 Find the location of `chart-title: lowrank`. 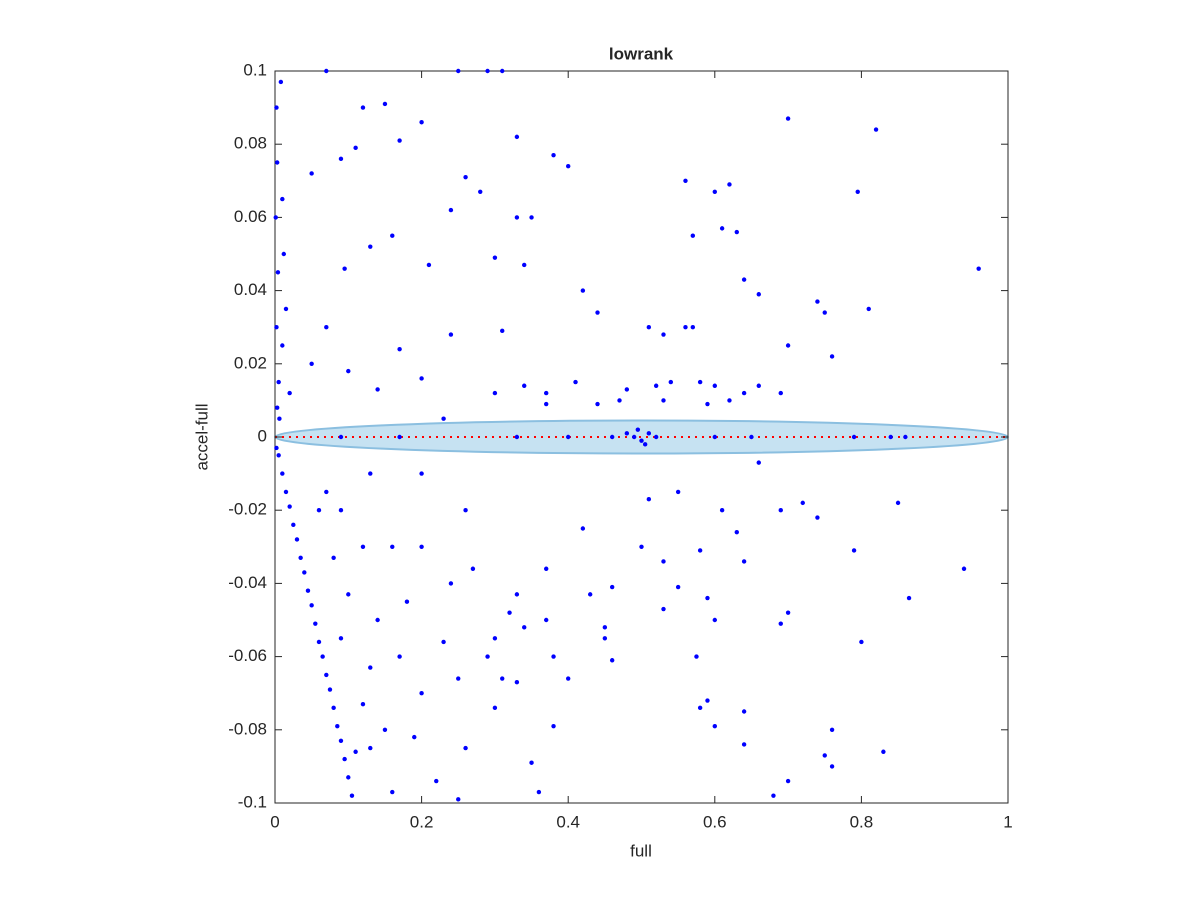

chart-title: lowrank is located at coordinates (641, 53).